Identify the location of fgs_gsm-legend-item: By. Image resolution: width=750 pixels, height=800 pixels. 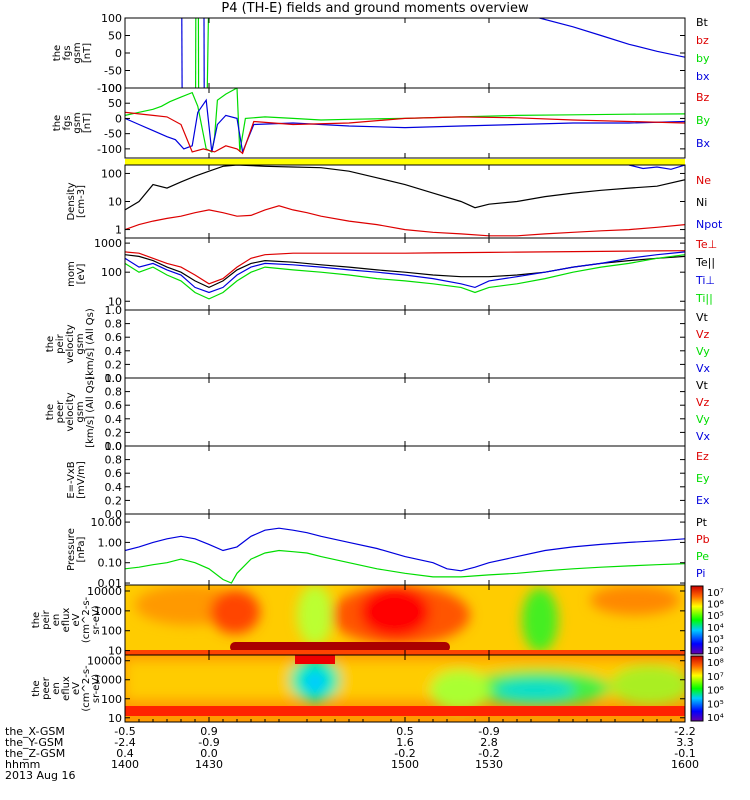
(703, 120).